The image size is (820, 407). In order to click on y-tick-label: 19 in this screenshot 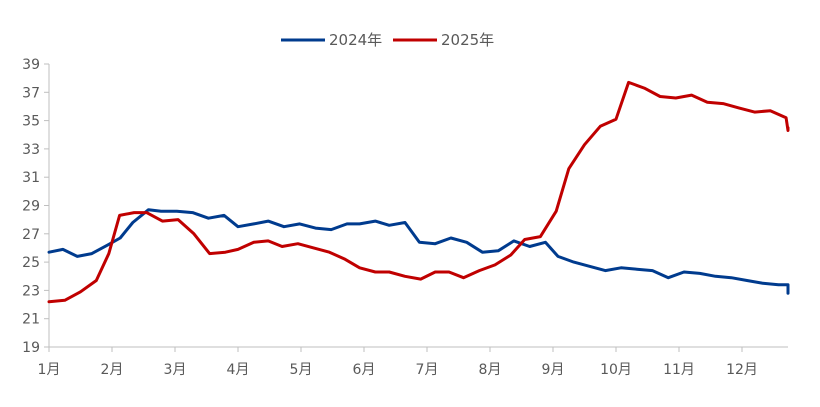, I will do `click(31, 348)`.